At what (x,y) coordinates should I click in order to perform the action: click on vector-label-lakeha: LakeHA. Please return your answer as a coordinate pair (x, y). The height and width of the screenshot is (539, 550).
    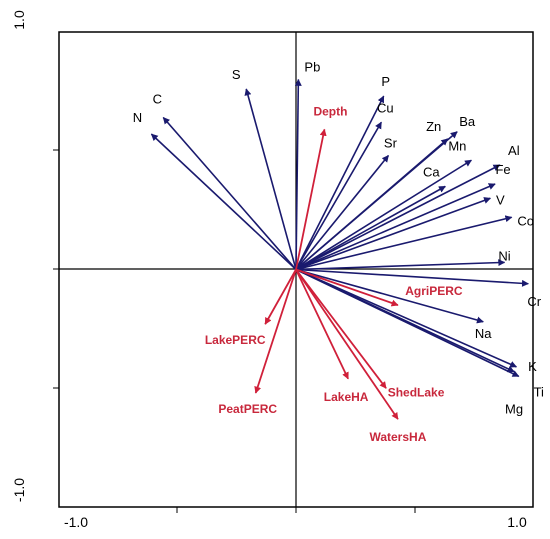
    Looking at the image, I should click on (346, 397).